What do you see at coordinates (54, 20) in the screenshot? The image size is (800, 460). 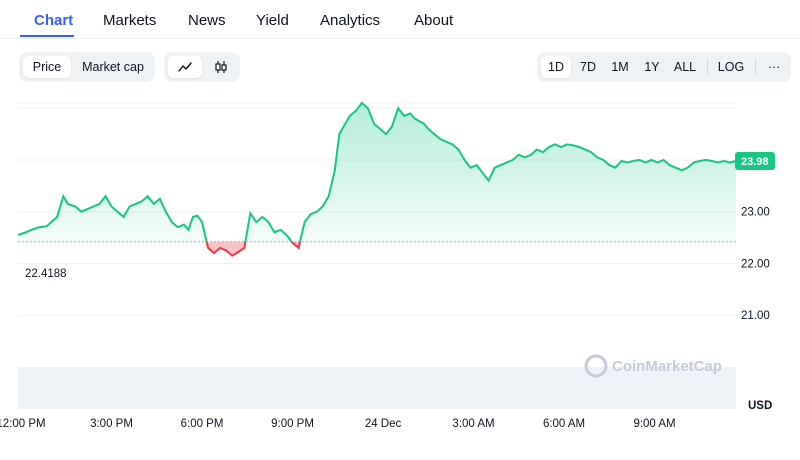 I see `tab-chart: Chart` at bounding box center [54, 20].